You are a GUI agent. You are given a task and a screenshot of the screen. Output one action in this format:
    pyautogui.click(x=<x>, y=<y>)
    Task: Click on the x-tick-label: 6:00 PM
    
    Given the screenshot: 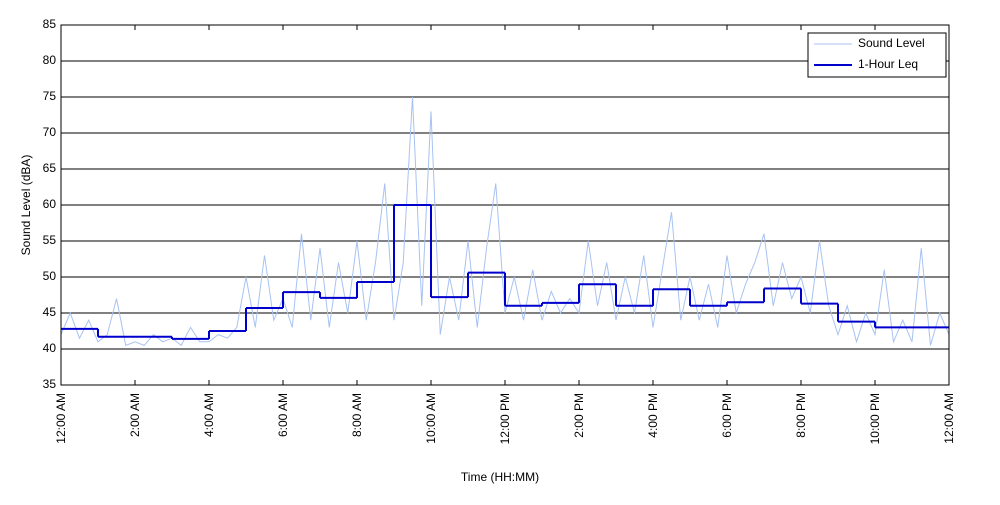 What is the action you would take?
    pyautogui.click(x=727, y=415)
    